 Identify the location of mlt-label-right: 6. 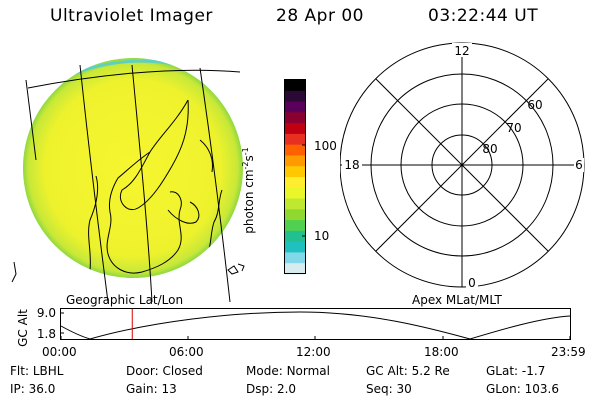
(579, 165).